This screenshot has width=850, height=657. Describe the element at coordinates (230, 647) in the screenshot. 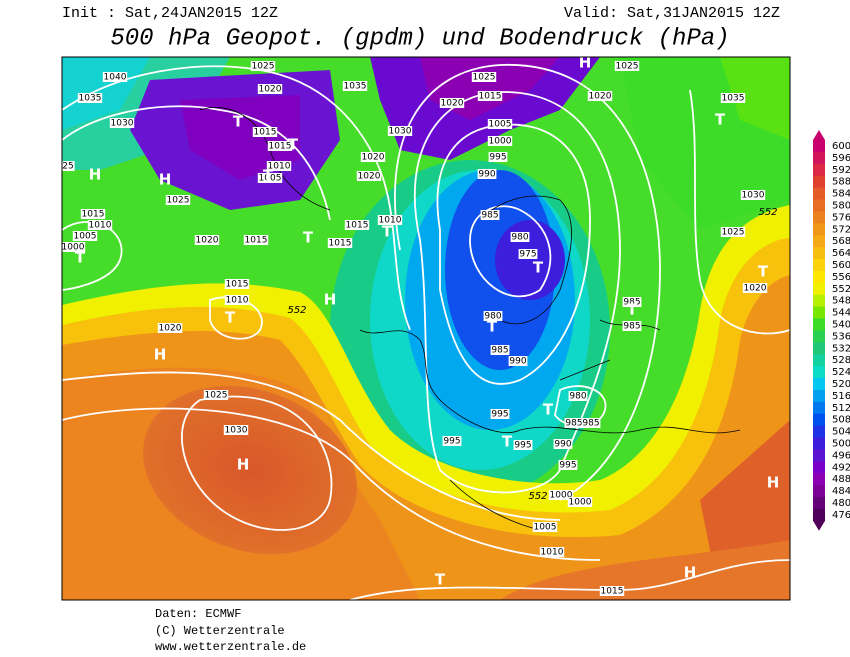

I see `website: www.wetterzentrale.de` at that location.